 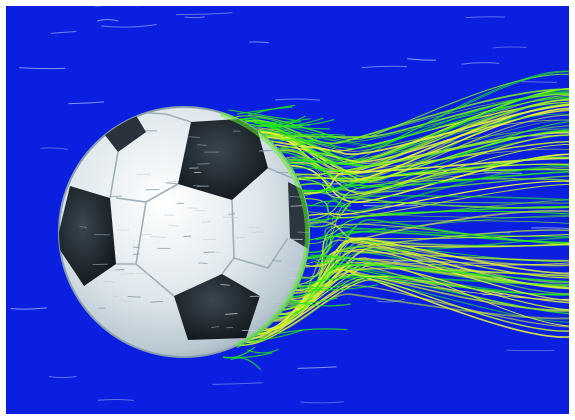 What do you see at coordinates (87, 236) in the screenshot?
I see `ball-patch-left` at bounding box center [87, 236].